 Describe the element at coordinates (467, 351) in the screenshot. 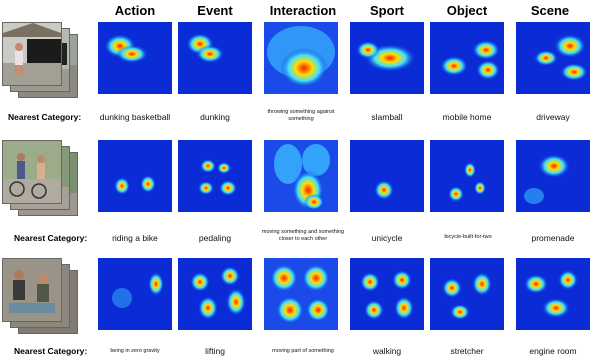

I see `category-r3-object: stretcher` at that location.